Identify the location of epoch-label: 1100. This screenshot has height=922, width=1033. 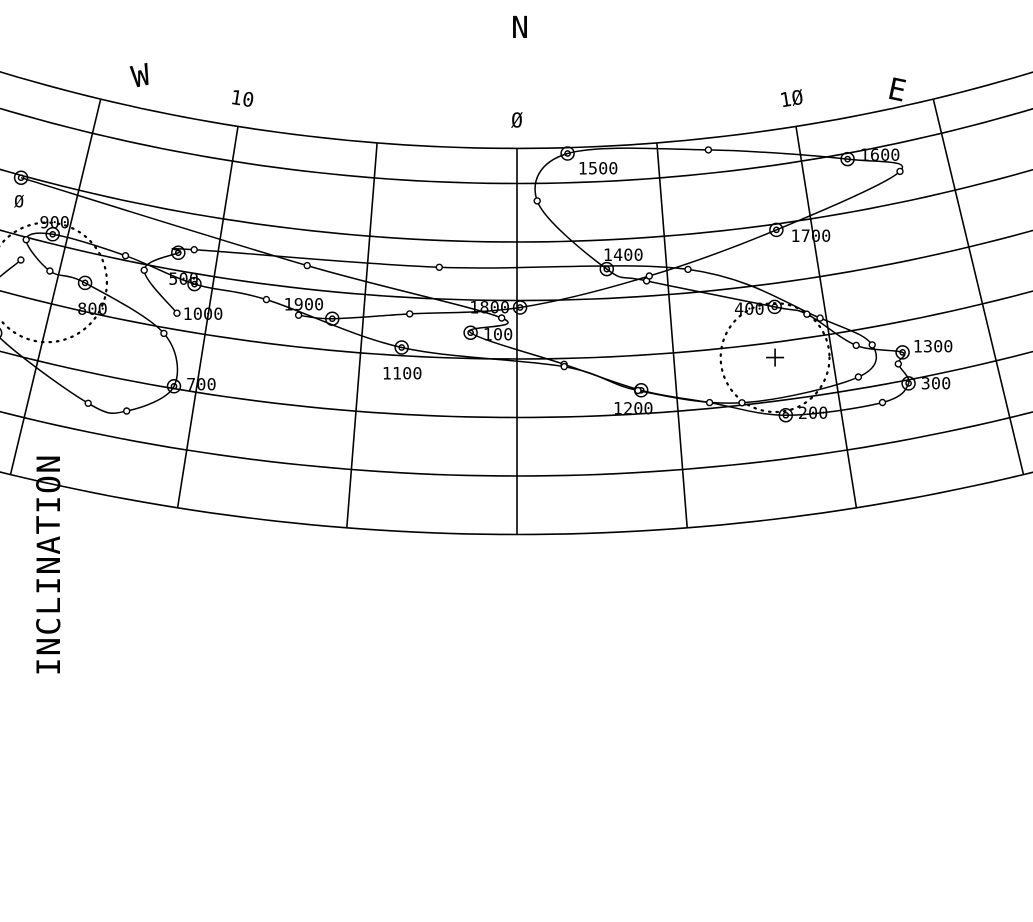
(402, 375).